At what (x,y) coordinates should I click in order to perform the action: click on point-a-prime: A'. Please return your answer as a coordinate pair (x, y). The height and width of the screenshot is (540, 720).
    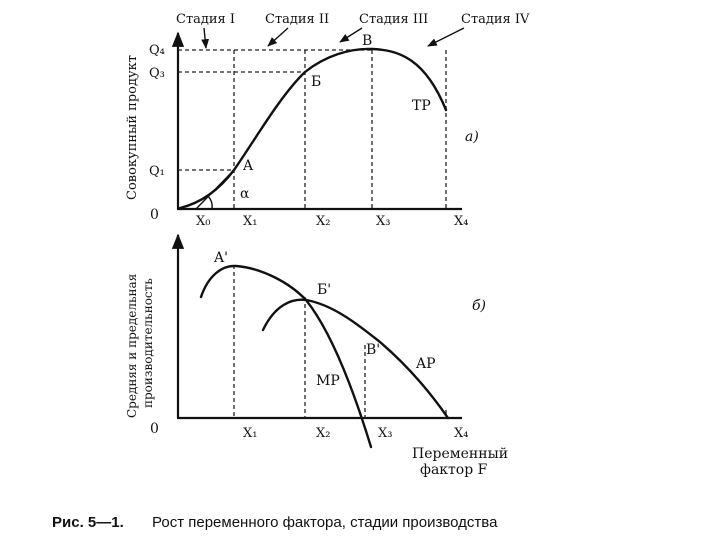
    Looking at the image, I should click on (220, 258).